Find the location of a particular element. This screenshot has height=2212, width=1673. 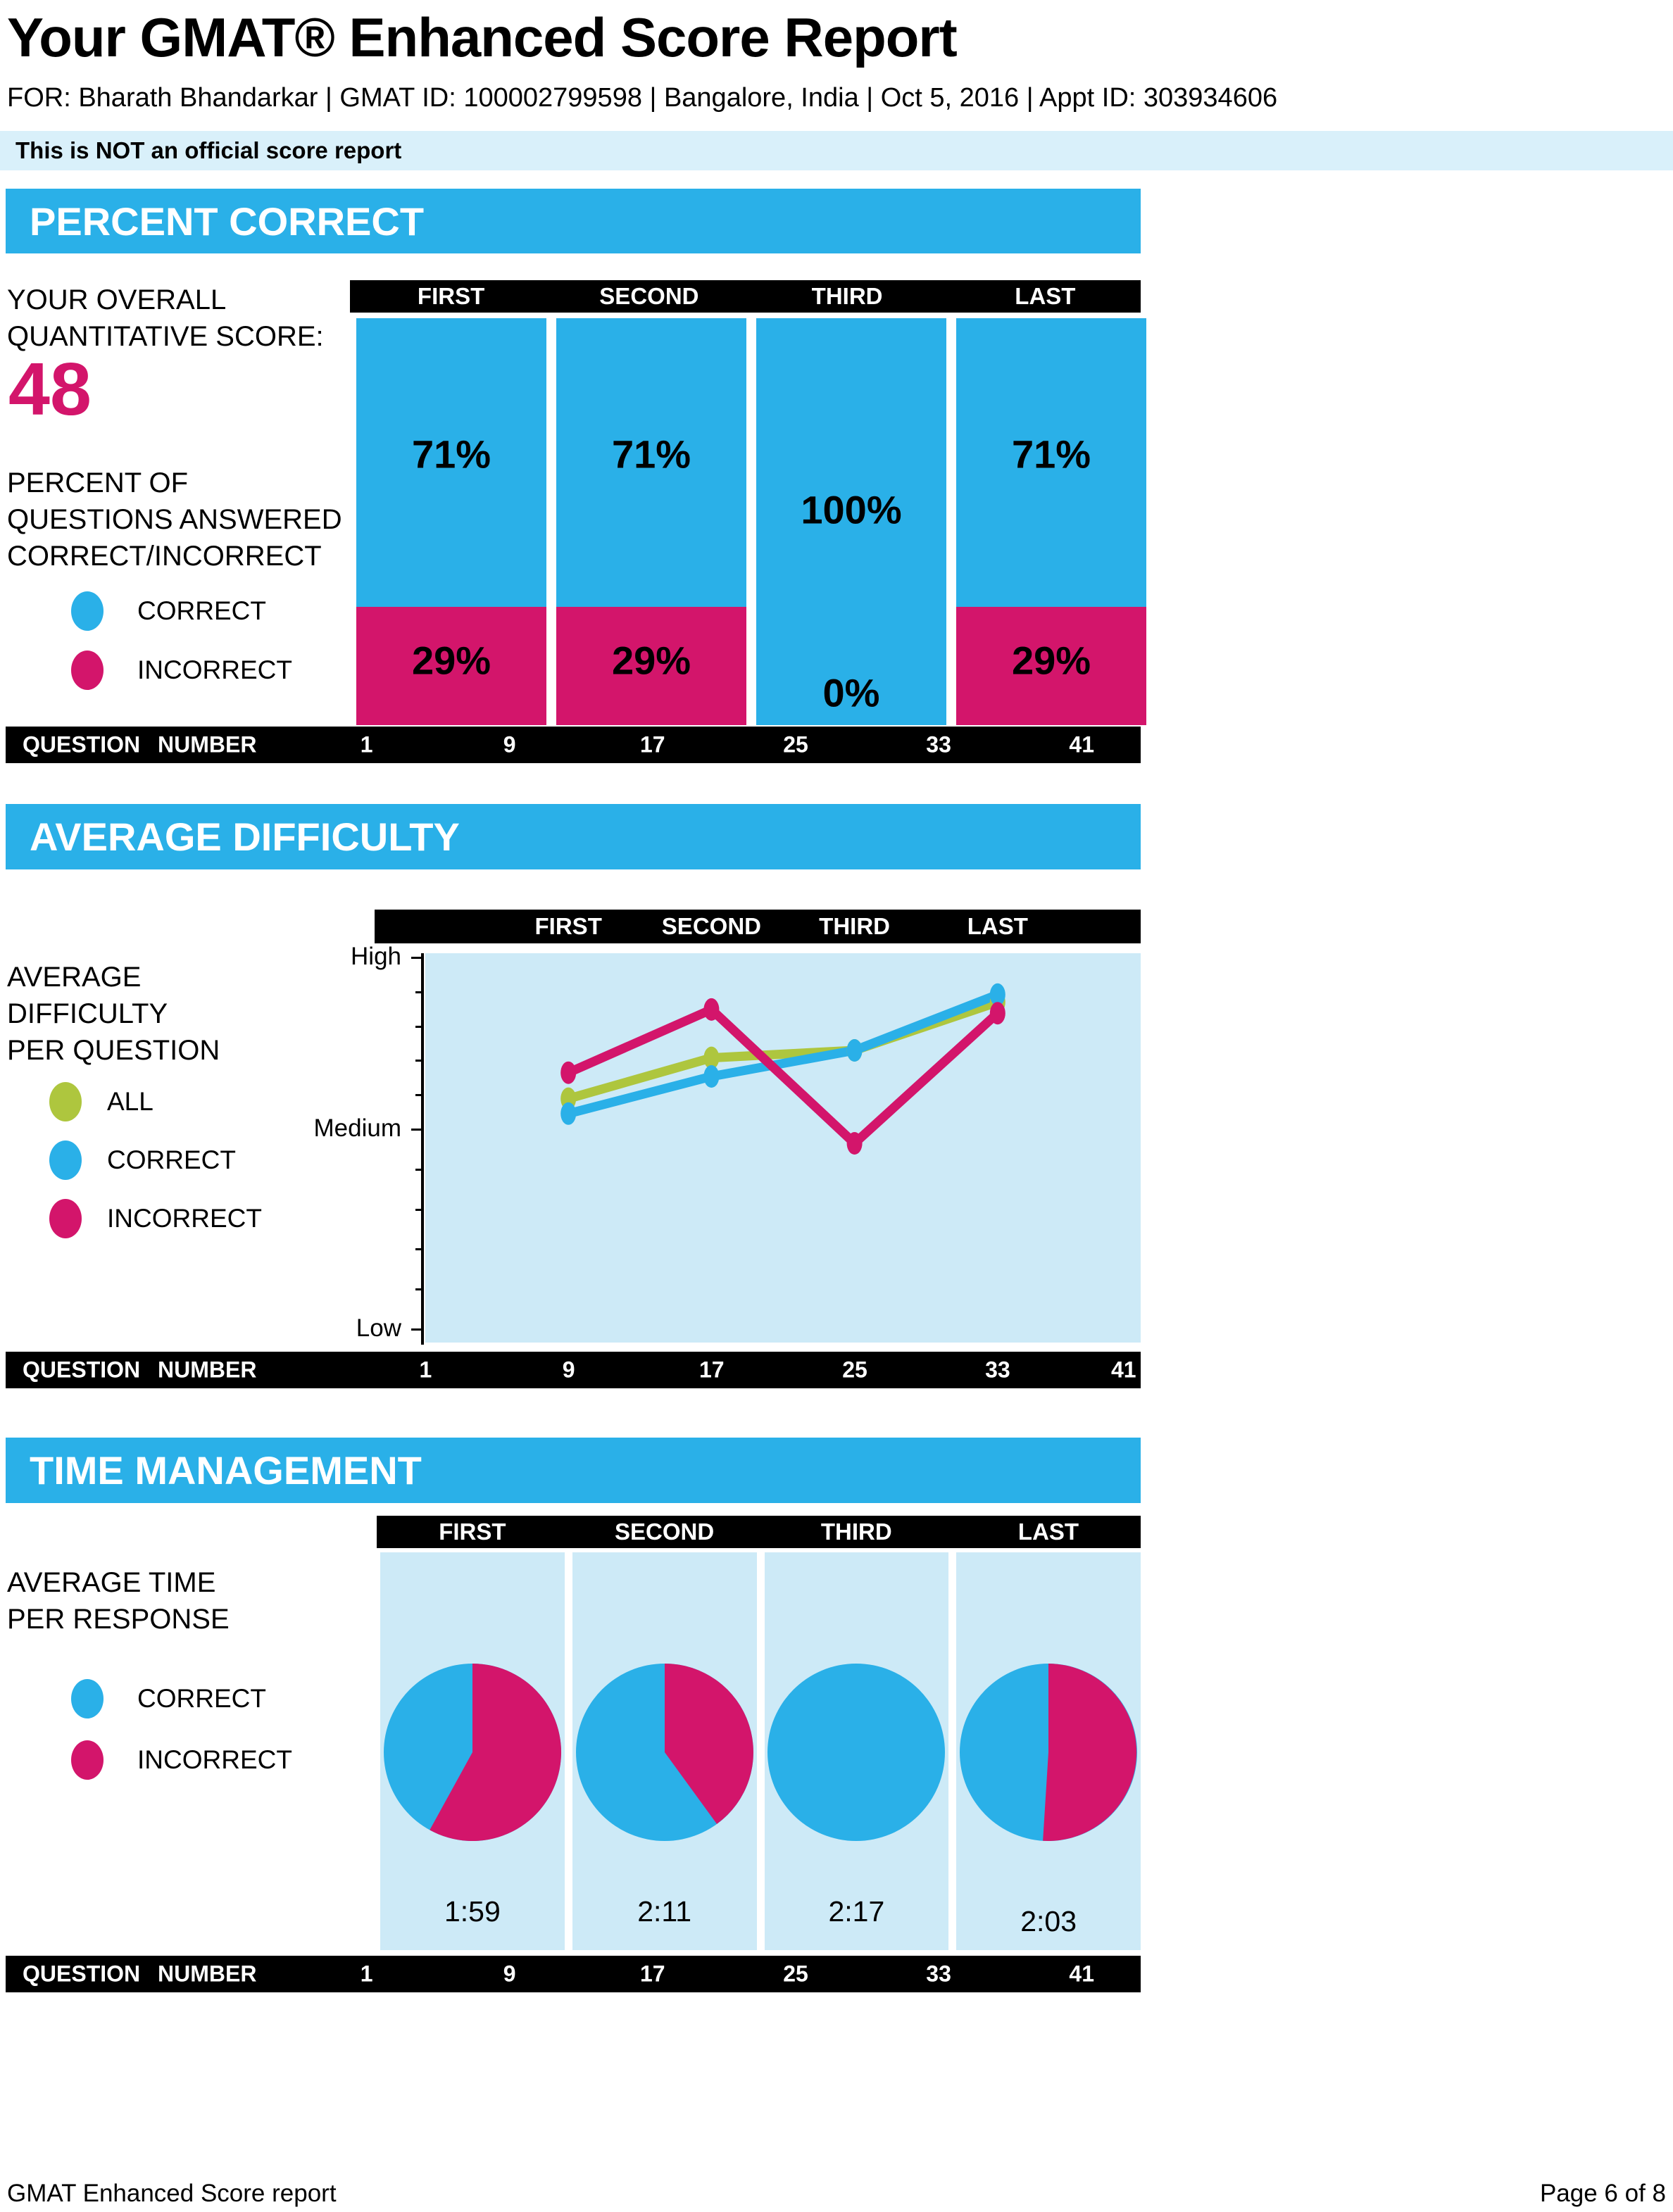

incorrect-pct-label: 29% is located at coordinates (1051, 660).